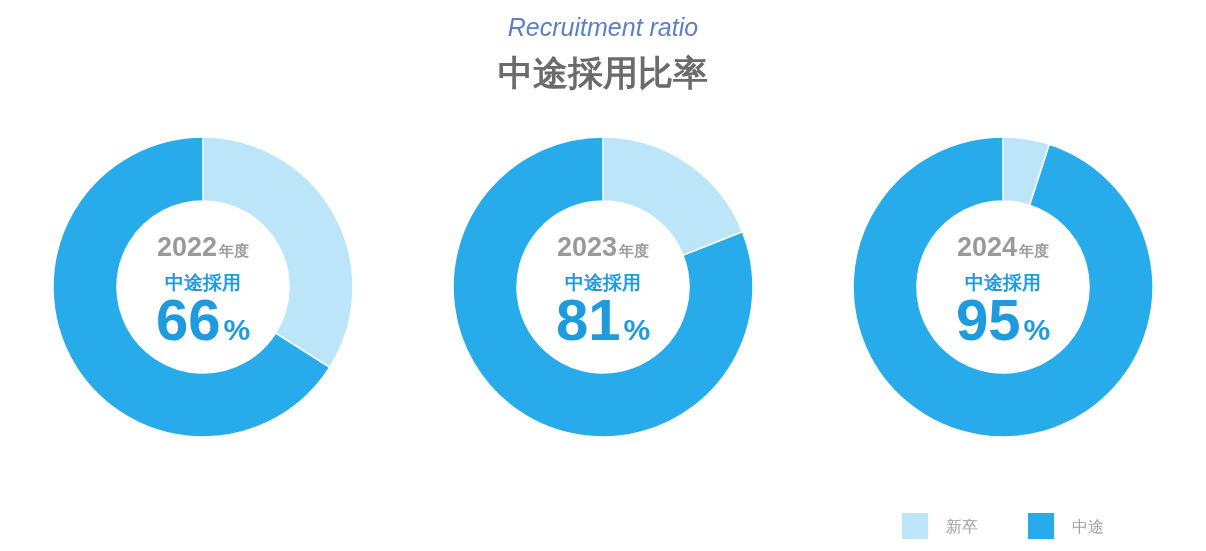 This screenshot has width=1206, height=551. What do you see at coordinates (603, 72) in the screenshot?
I see `chart-title: 中途採用比率` at bounding box center [603, 72].